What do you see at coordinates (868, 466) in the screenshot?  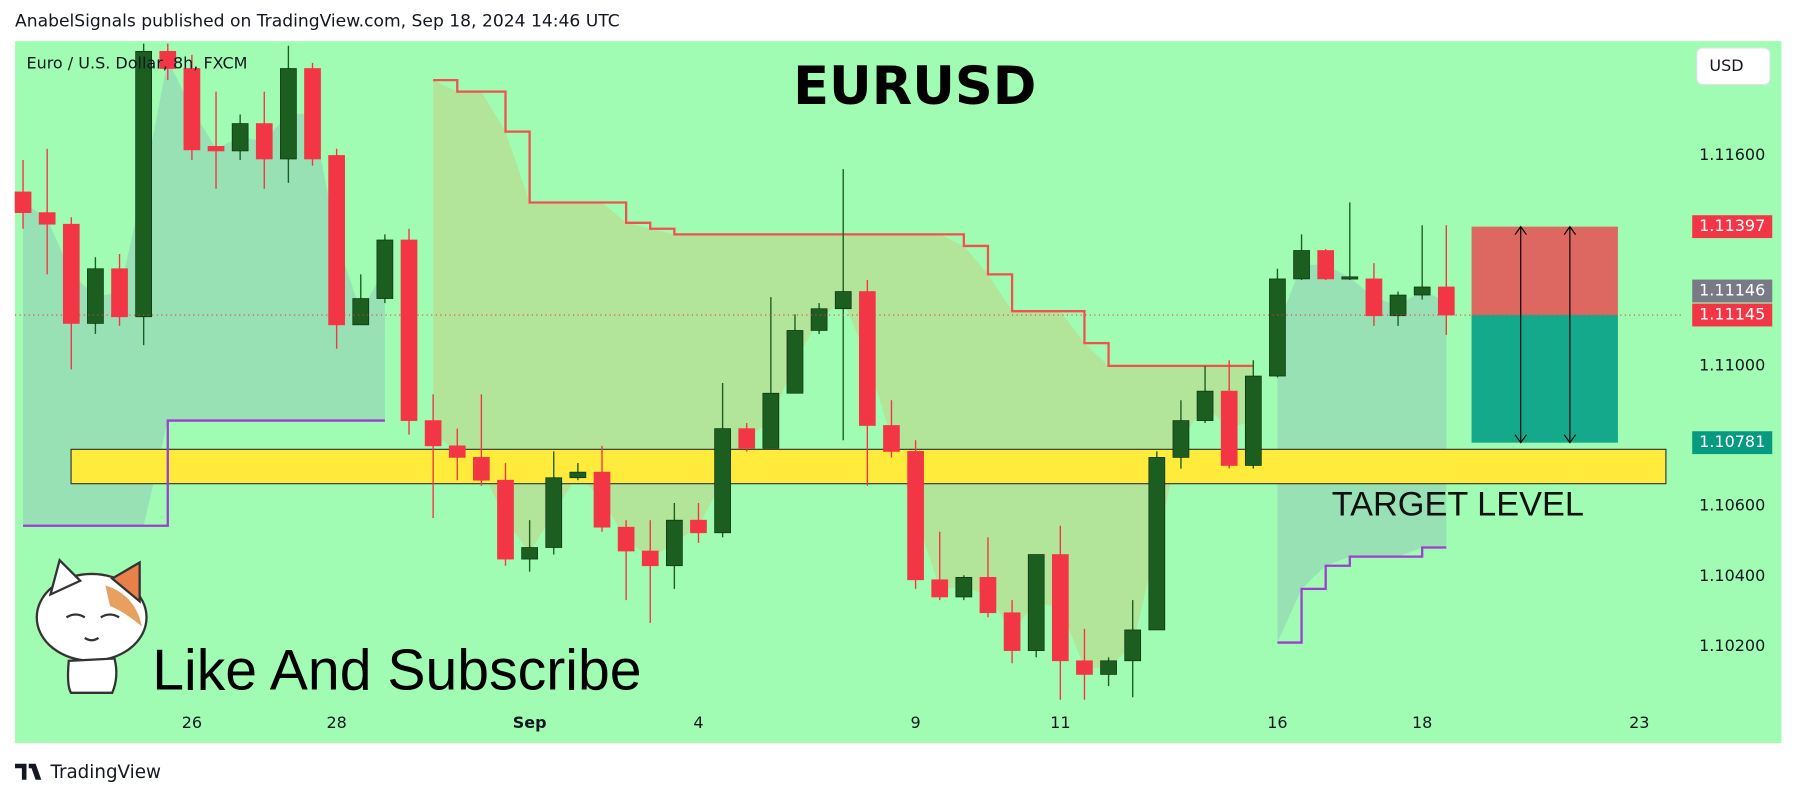 I see `support-zone` at bounding box center [868, 466].